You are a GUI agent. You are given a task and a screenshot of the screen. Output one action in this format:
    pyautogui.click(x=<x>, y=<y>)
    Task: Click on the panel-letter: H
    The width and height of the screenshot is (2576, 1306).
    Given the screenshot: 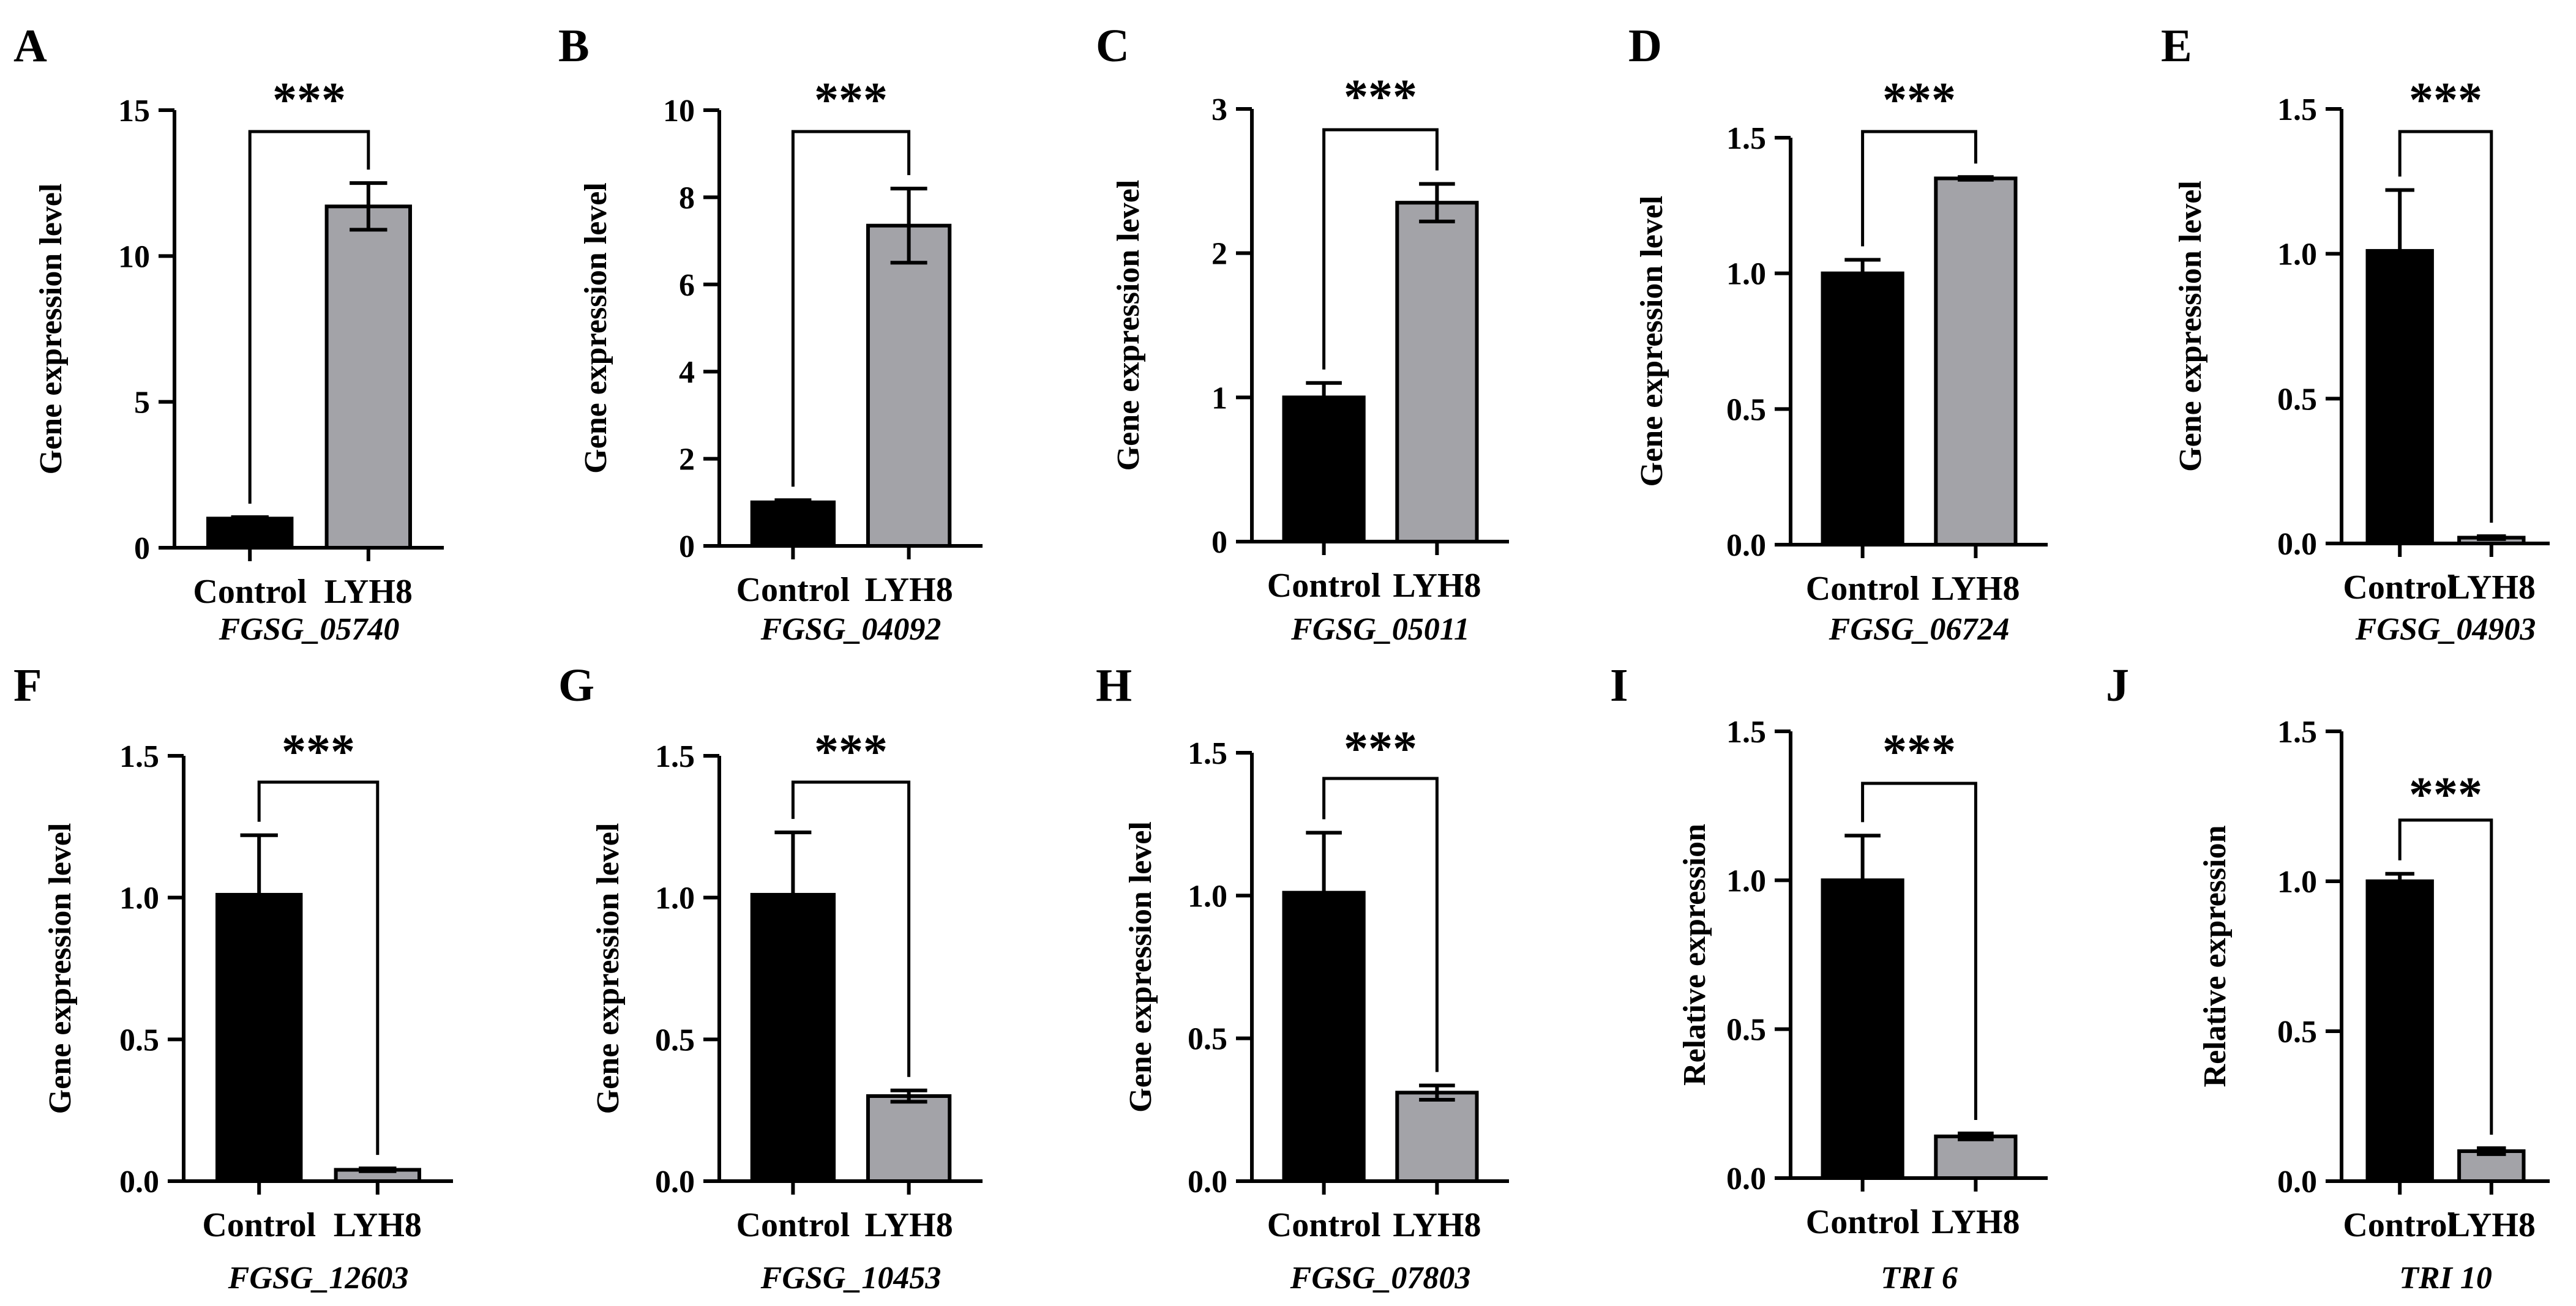 What is the action you would take?
    pyautogui.click(x=1114, y=685)
    